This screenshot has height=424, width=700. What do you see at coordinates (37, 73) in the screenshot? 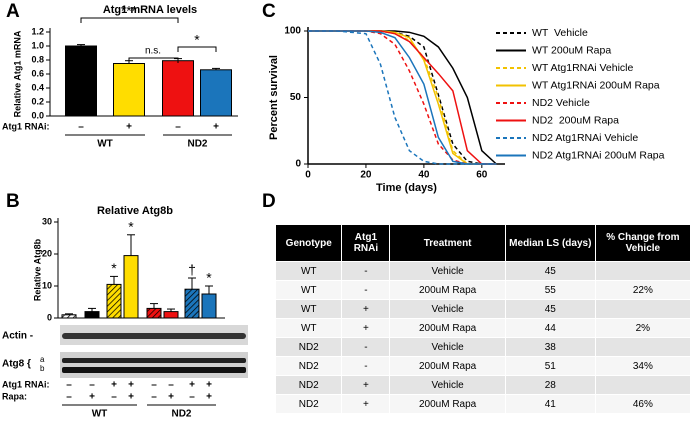
I see `y-tick-label: 0.6` at bounding box center [37, 73].